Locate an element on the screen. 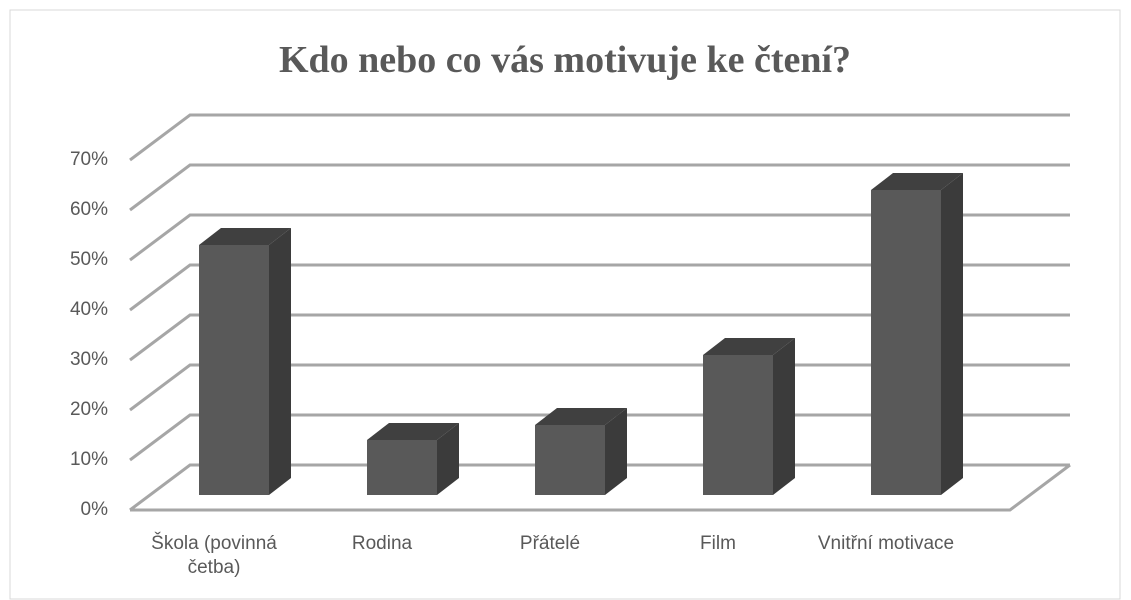  x-tick-label: Škola (povinná četba) is located at coordinates (214, 555).